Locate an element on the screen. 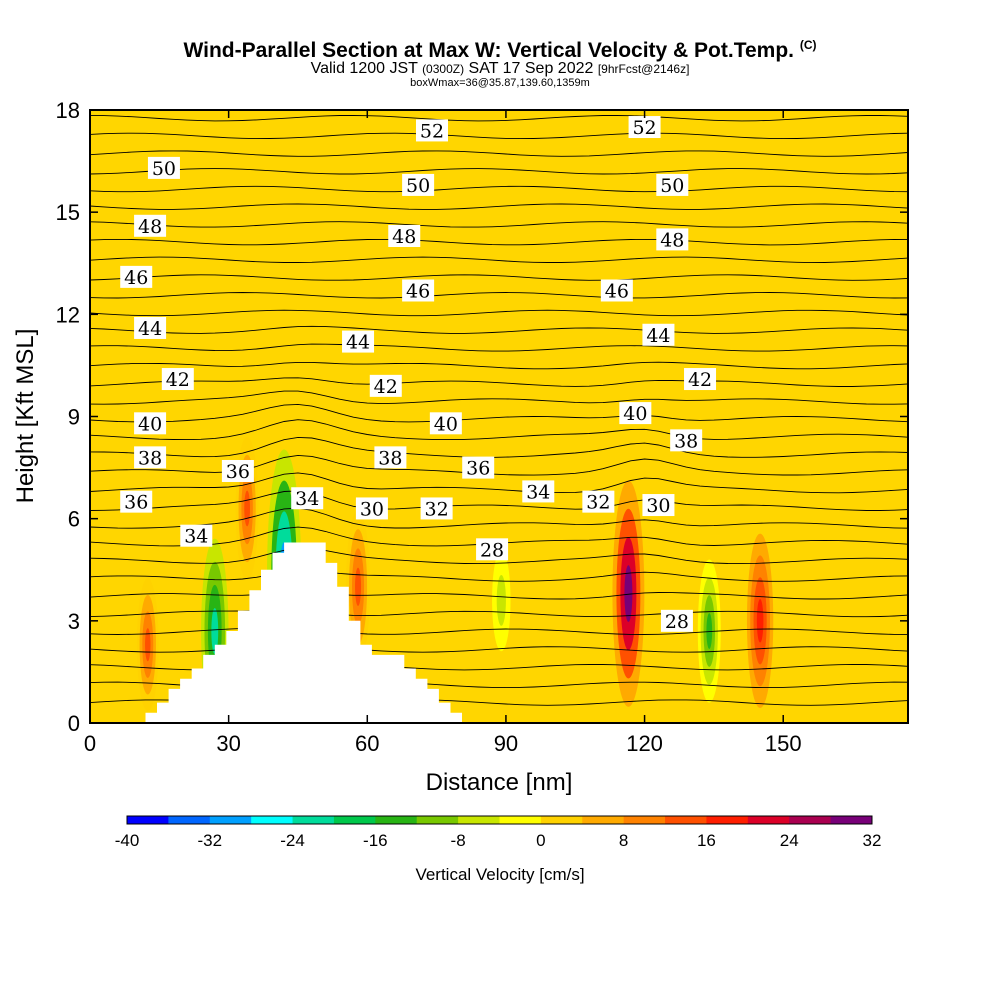 This screenshot has width=1000, height=1000. colorbar-title: Vertical Velocity [cm/s] is located at coordinates (499, 874).